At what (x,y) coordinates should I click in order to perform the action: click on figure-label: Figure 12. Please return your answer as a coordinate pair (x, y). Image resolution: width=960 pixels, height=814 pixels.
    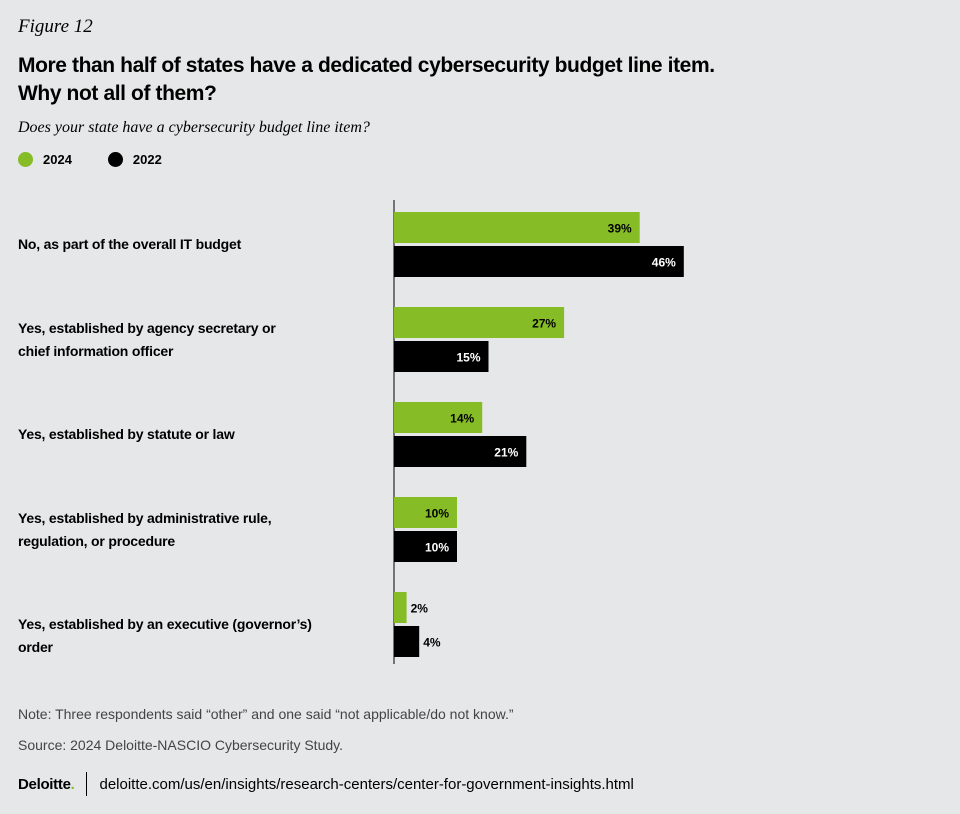
    Looking at the image, I should click on (55, 26).